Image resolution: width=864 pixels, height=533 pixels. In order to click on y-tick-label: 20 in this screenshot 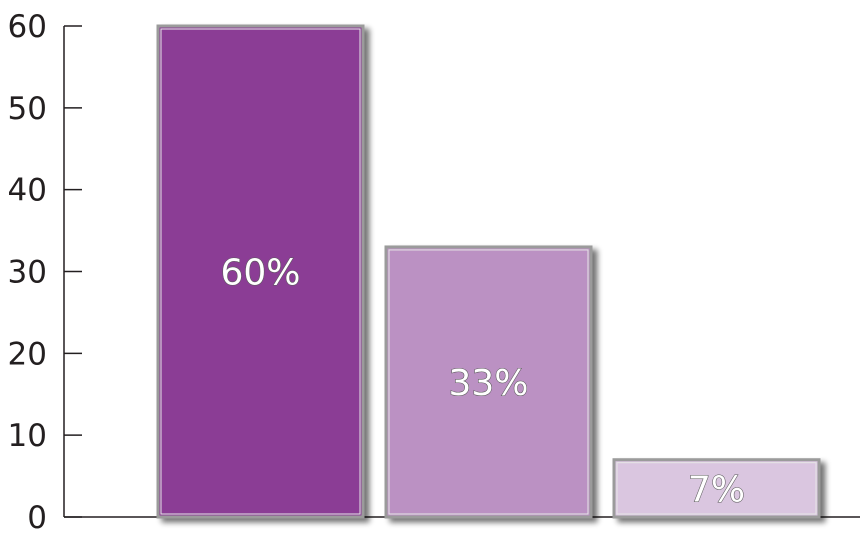, I will do `click(27, 354)`.